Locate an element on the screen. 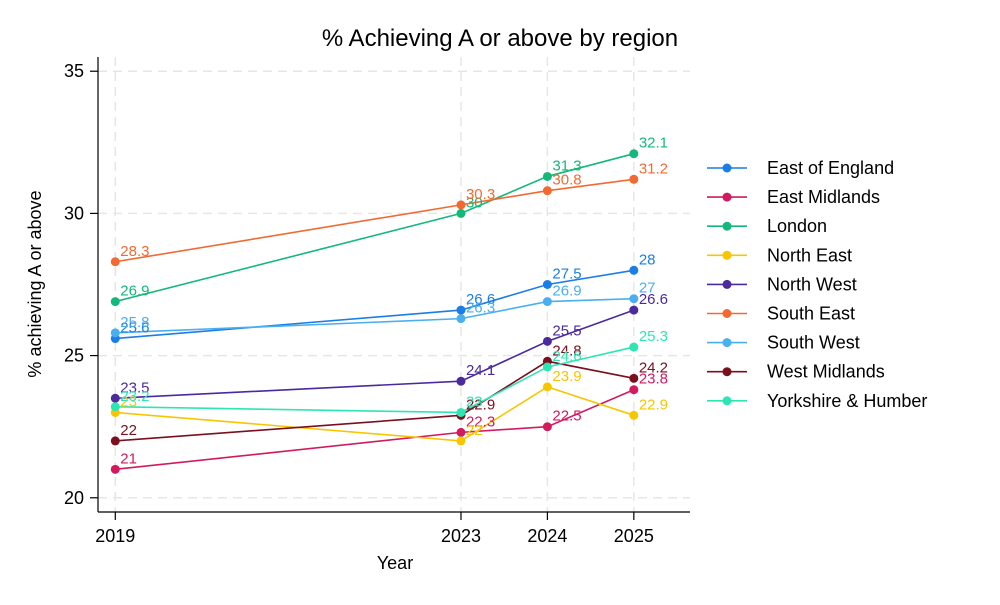 This screenshot has height=605, width=1000. series-line-east-of-england is located at coordinates (374, 304).